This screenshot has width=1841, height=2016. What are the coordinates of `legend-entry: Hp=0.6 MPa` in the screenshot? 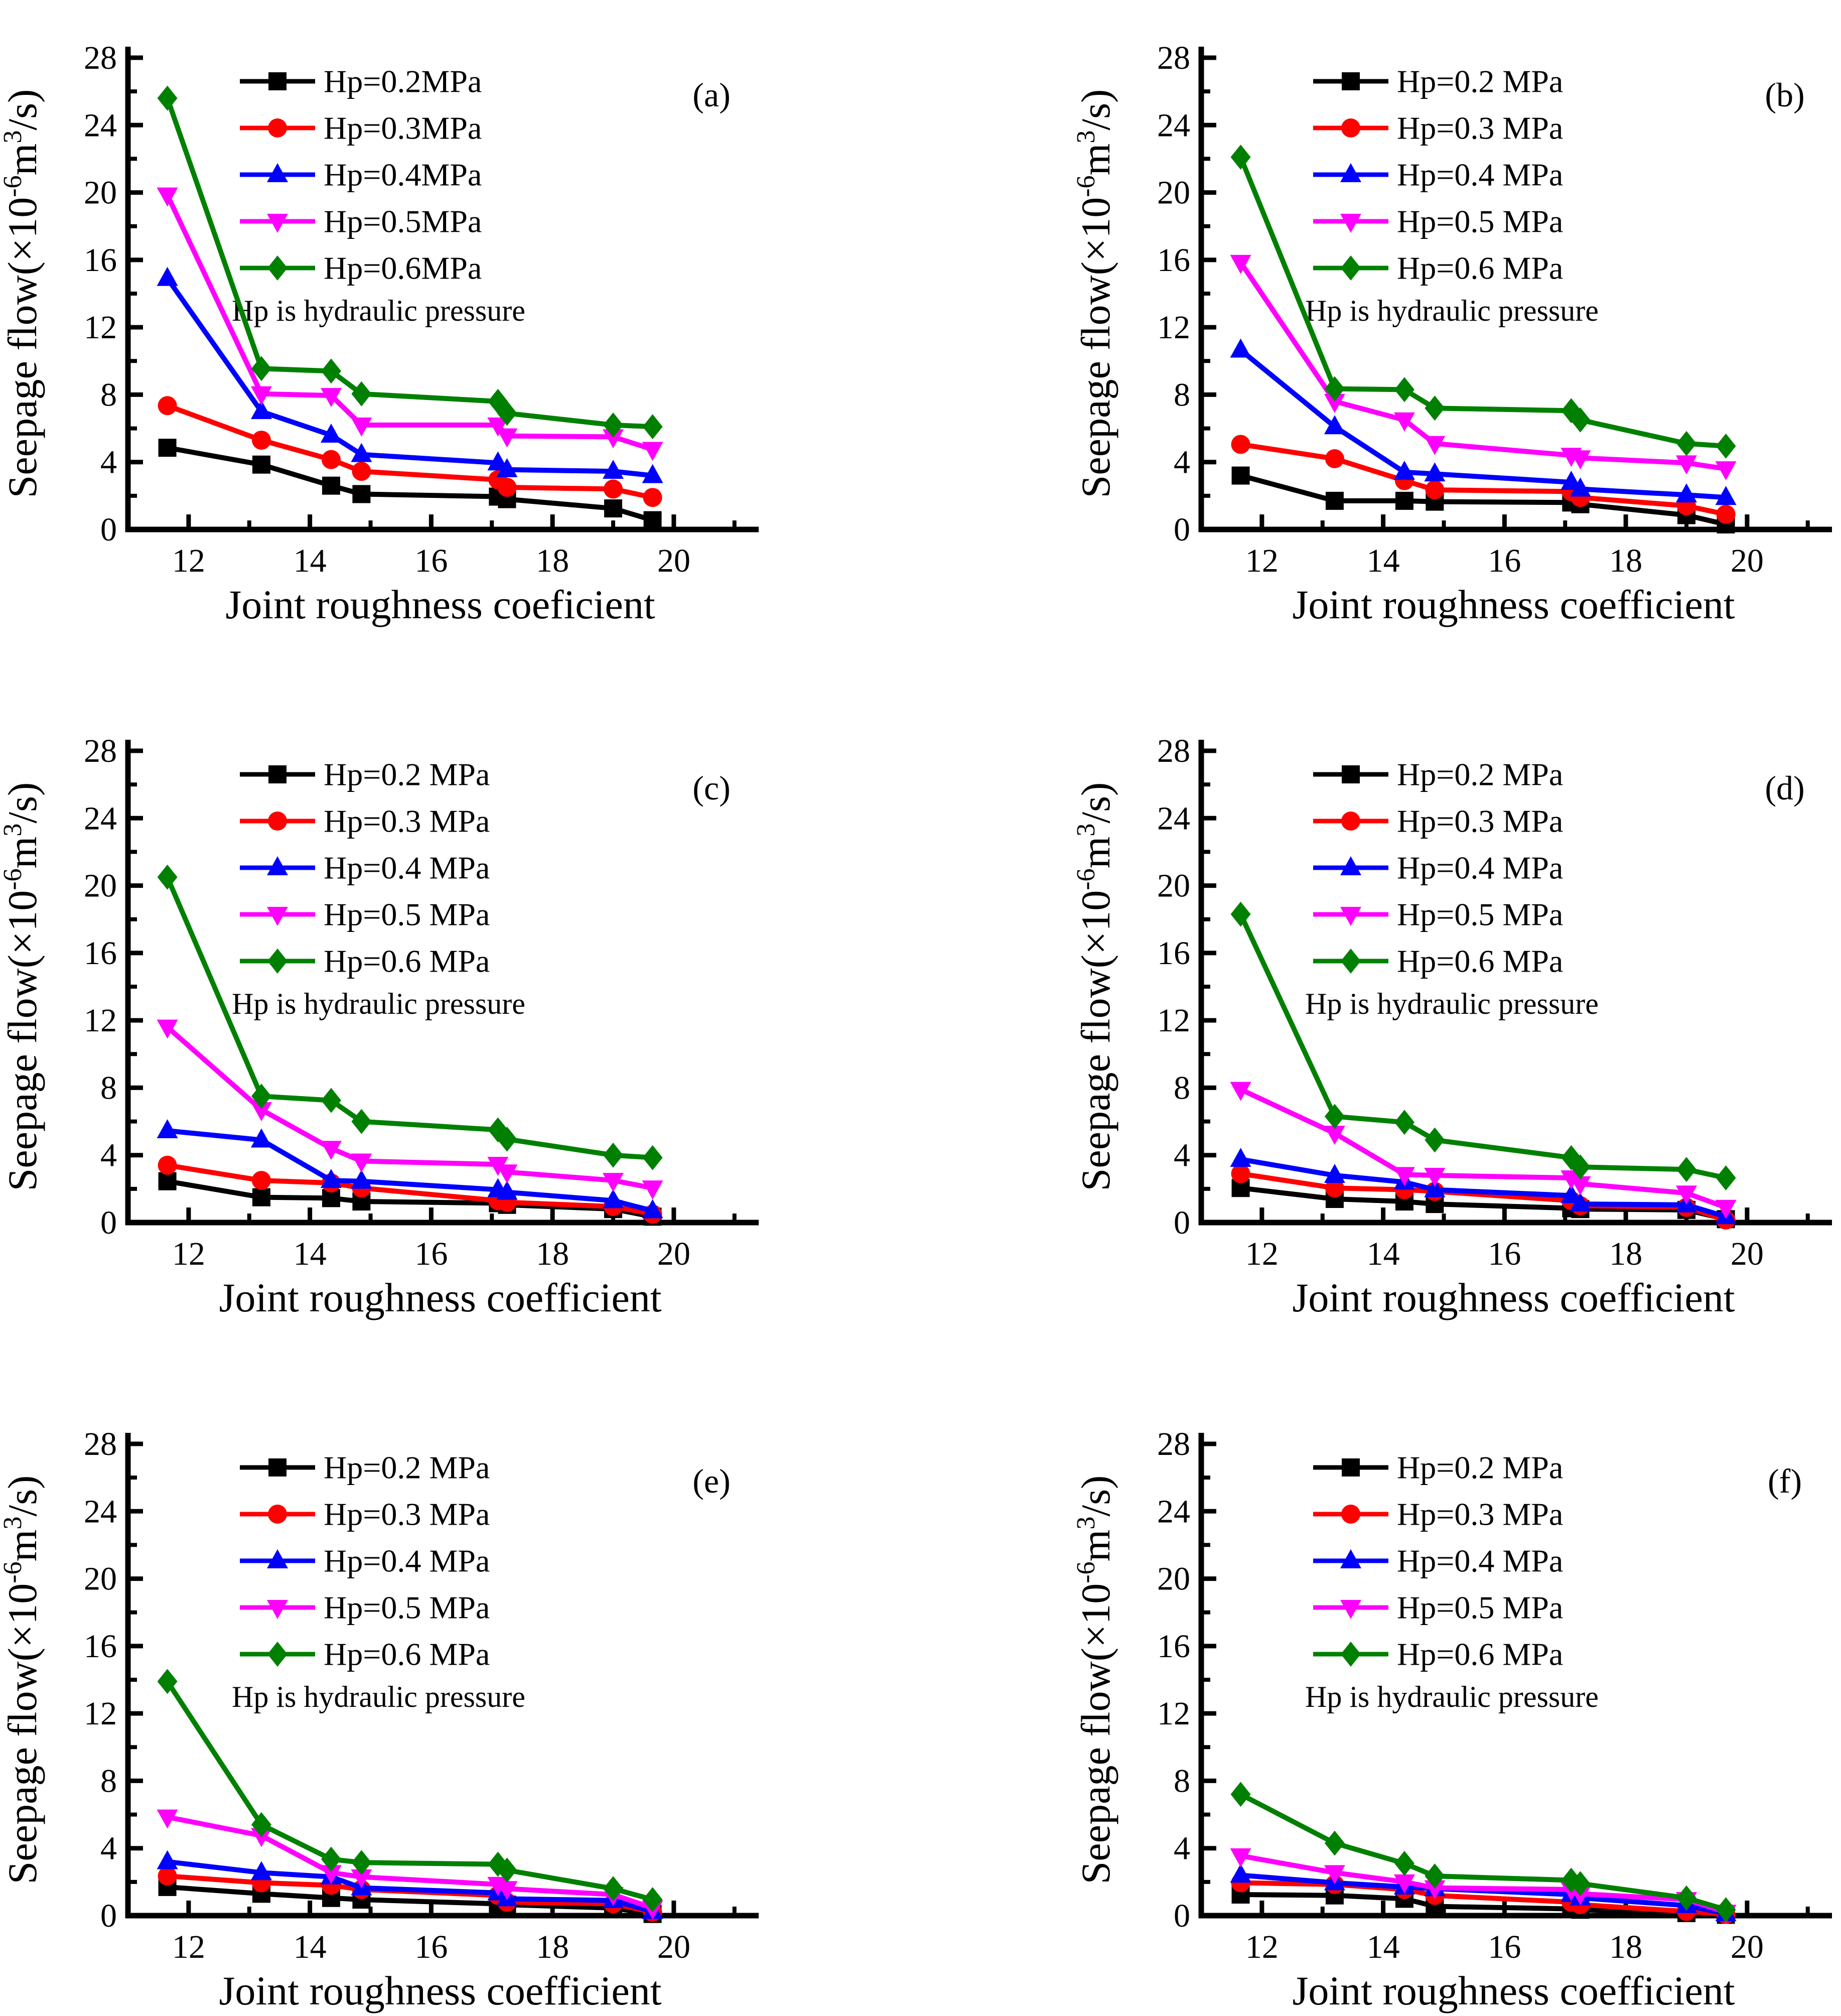 It's located at (1438, 1654).